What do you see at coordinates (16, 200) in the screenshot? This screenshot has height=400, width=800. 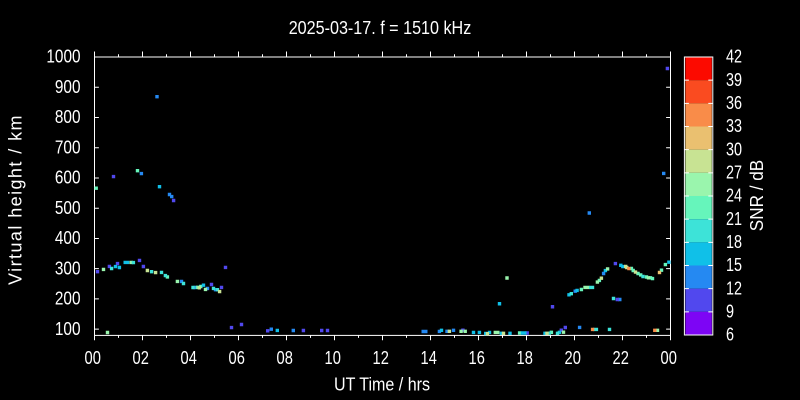 I see `svg-text: Virtual height / km` at bounding box center [16, 200].